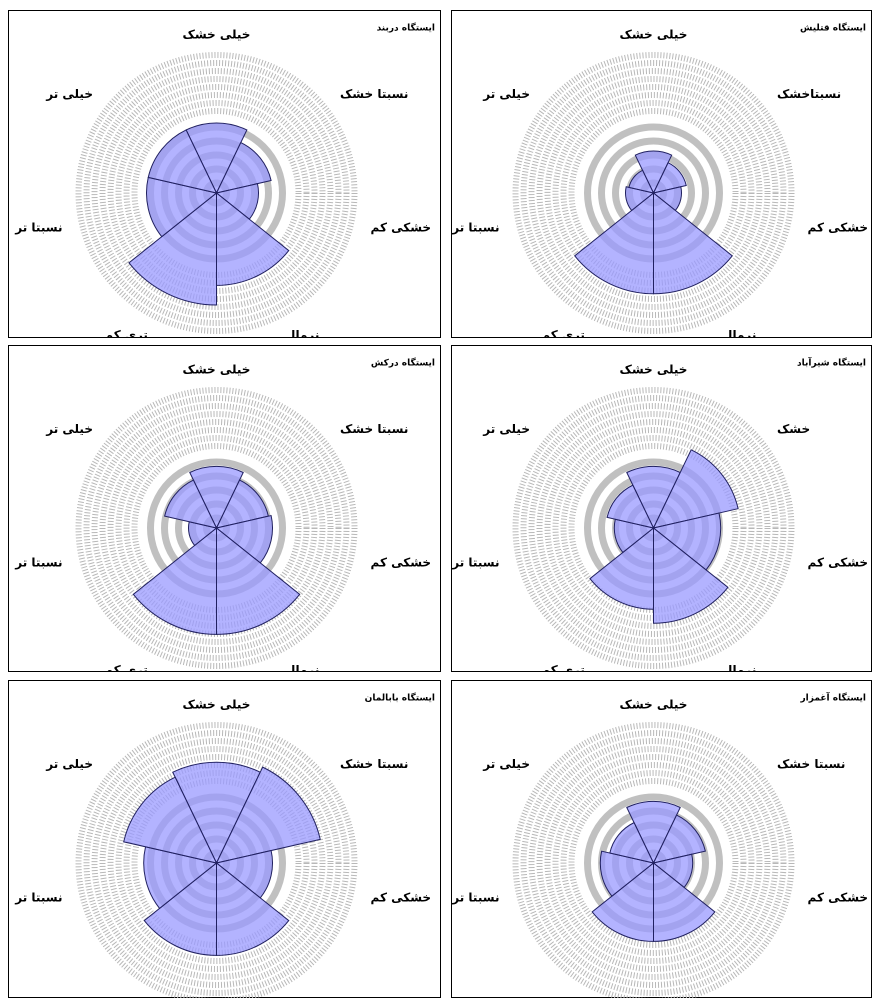 This screenshot has width=872, height=998. Describe the element at coordinates (403, 363) in the screenshot. I see `chart-title: ایستگاه درکش` at that location.